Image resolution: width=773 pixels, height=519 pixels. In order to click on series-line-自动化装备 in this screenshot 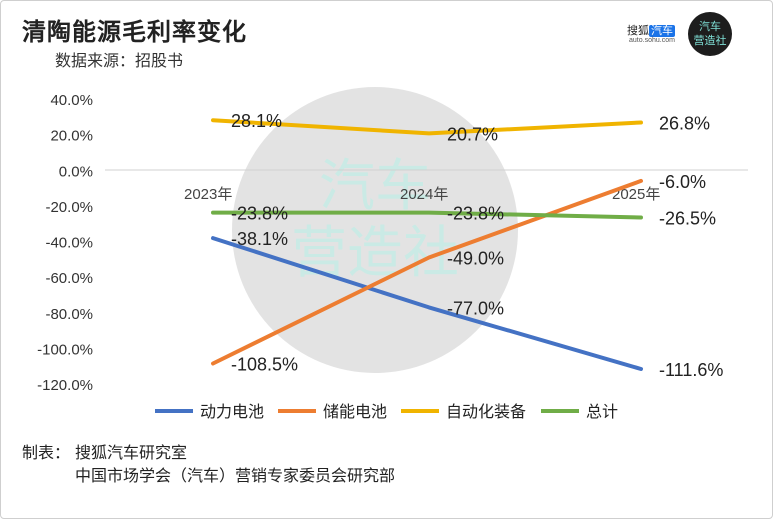, I will do `click(427, 127)`.